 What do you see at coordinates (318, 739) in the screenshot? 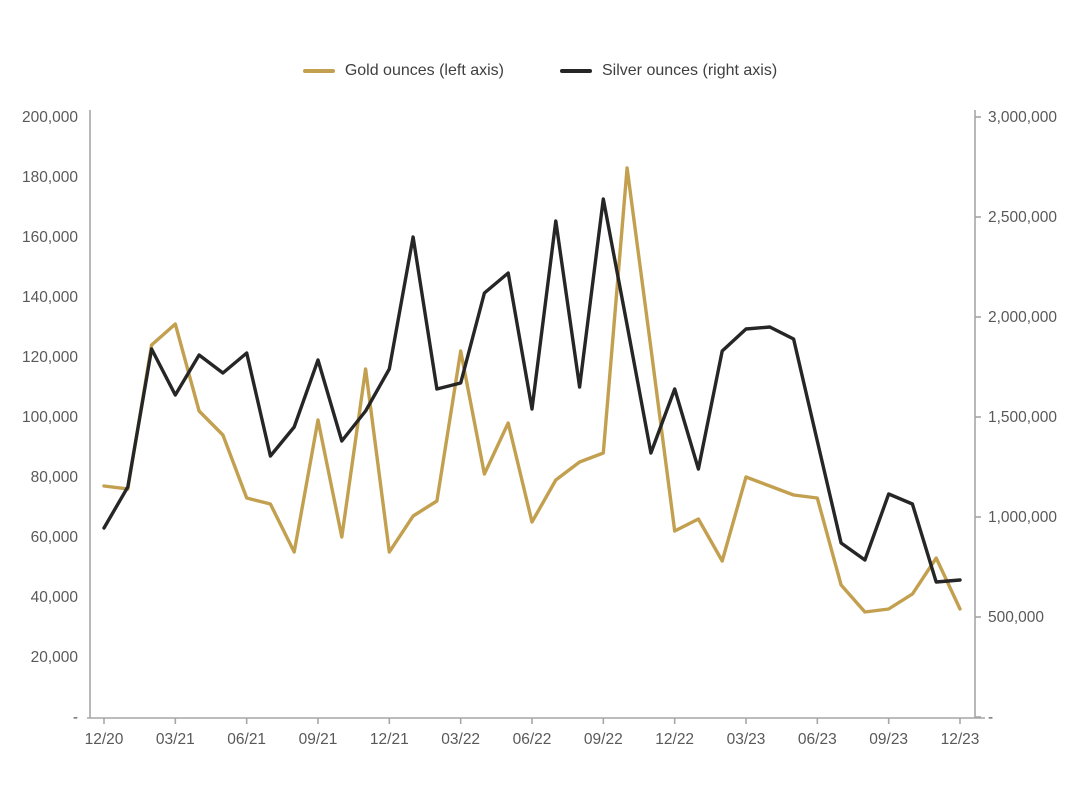
I see `x-axis-tick-label: 09/21` at bounding box center [318, 739].